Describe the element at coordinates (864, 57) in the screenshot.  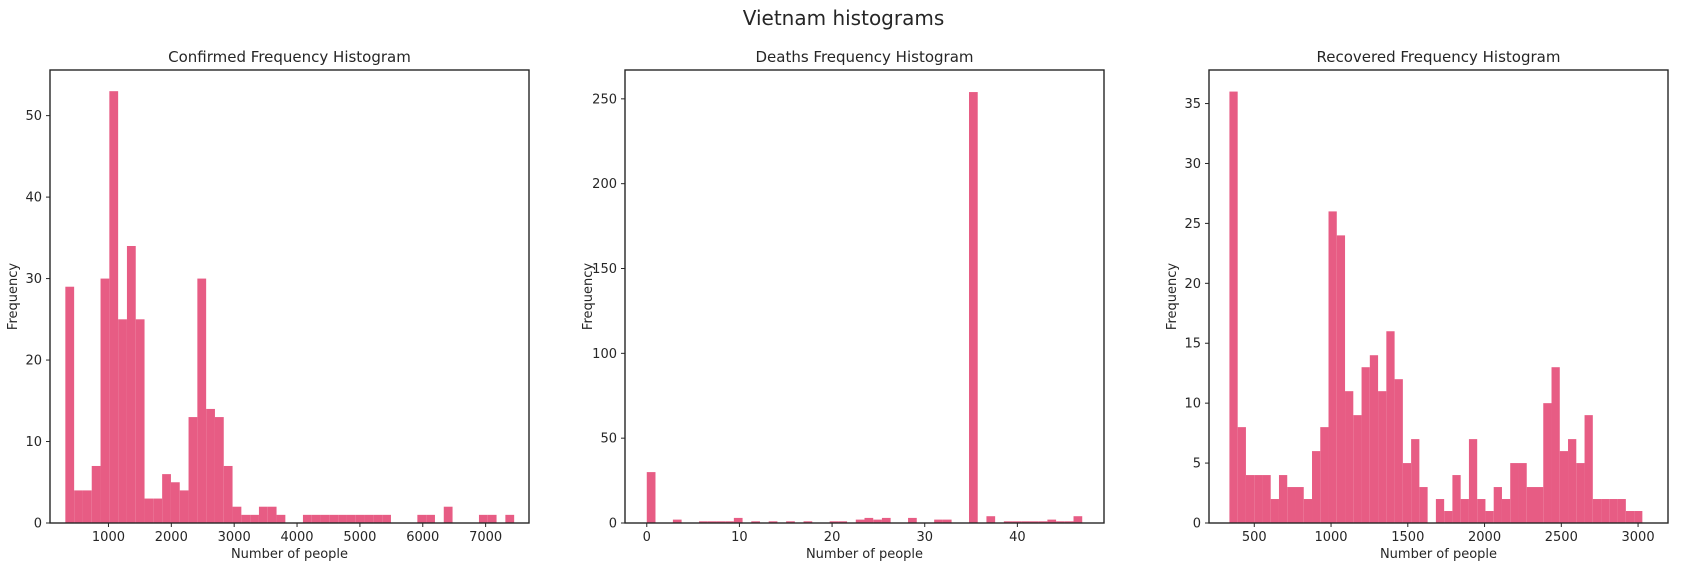
I see `deaths-chart-title: Deaths Frequency Histogram` at that location.